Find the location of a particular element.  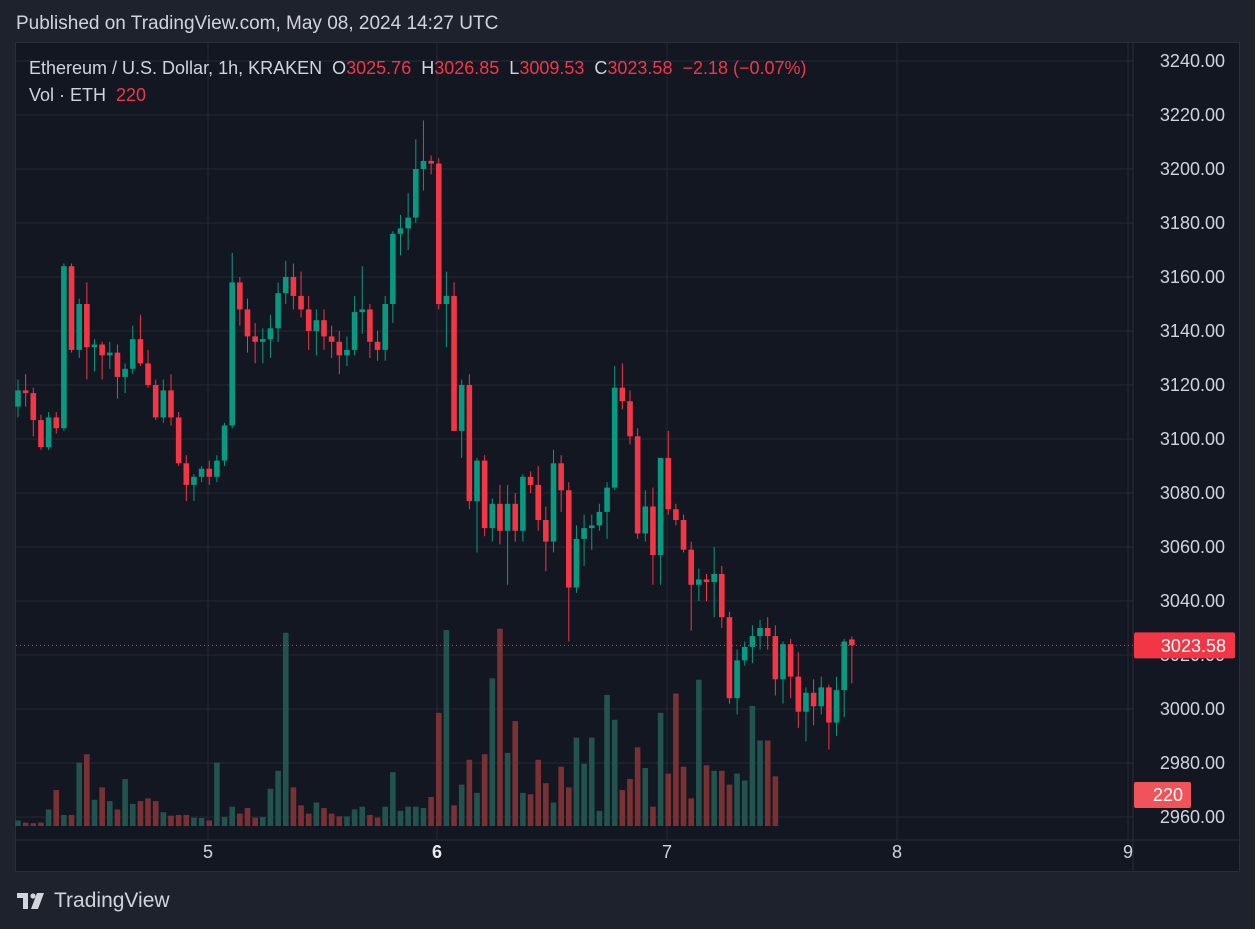

open-value: 3025.76 is located at coordinates (379, 68).